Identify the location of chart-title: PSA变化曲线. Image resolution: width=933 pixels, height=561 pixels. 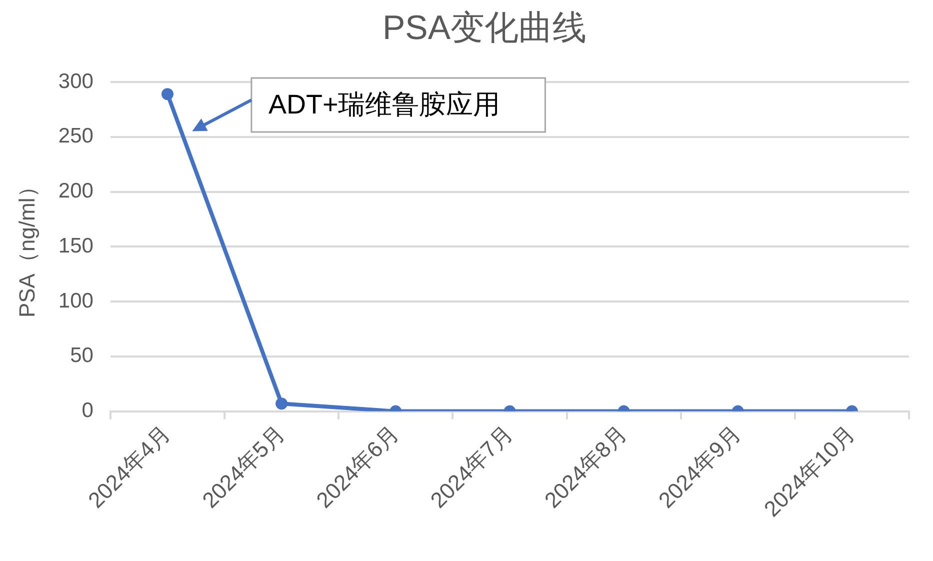
(484, 28).